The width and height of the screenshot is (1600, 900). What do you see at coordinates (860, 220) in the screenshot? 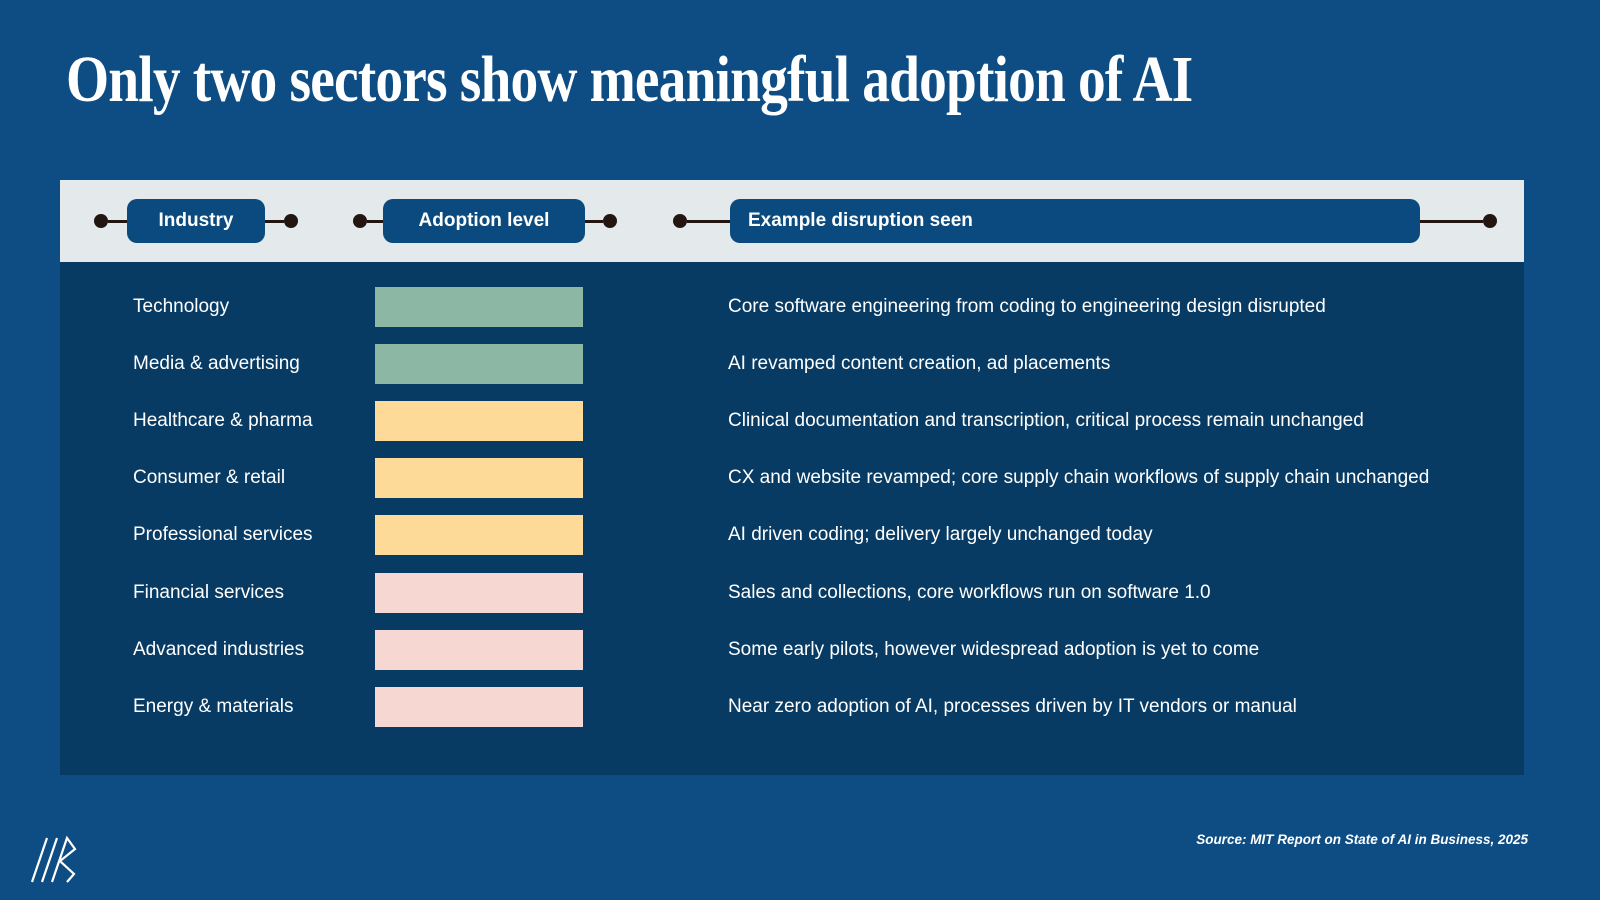
I see `header-label: Example disruption seen` at bounding box center [860, 220].